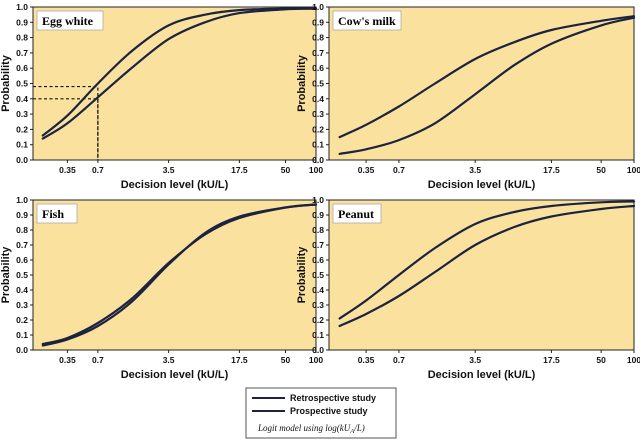 This screenshot has width=640, height=441. What do you see at coordinates (329, 411) in the screenshot?
I see `legend-label-prospective: Prospective study` at bounding box center [329, 411].